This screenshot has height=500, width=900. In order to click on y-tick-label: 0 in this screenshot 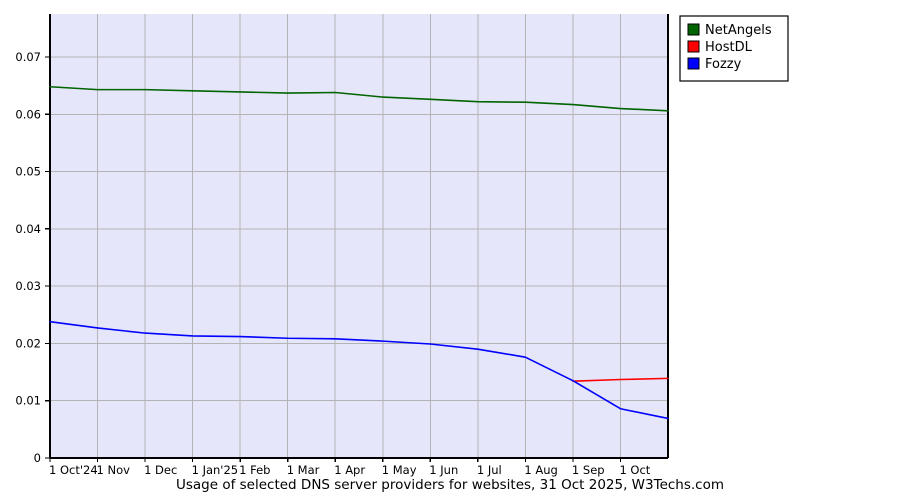, I will do `click(37, 458)`.